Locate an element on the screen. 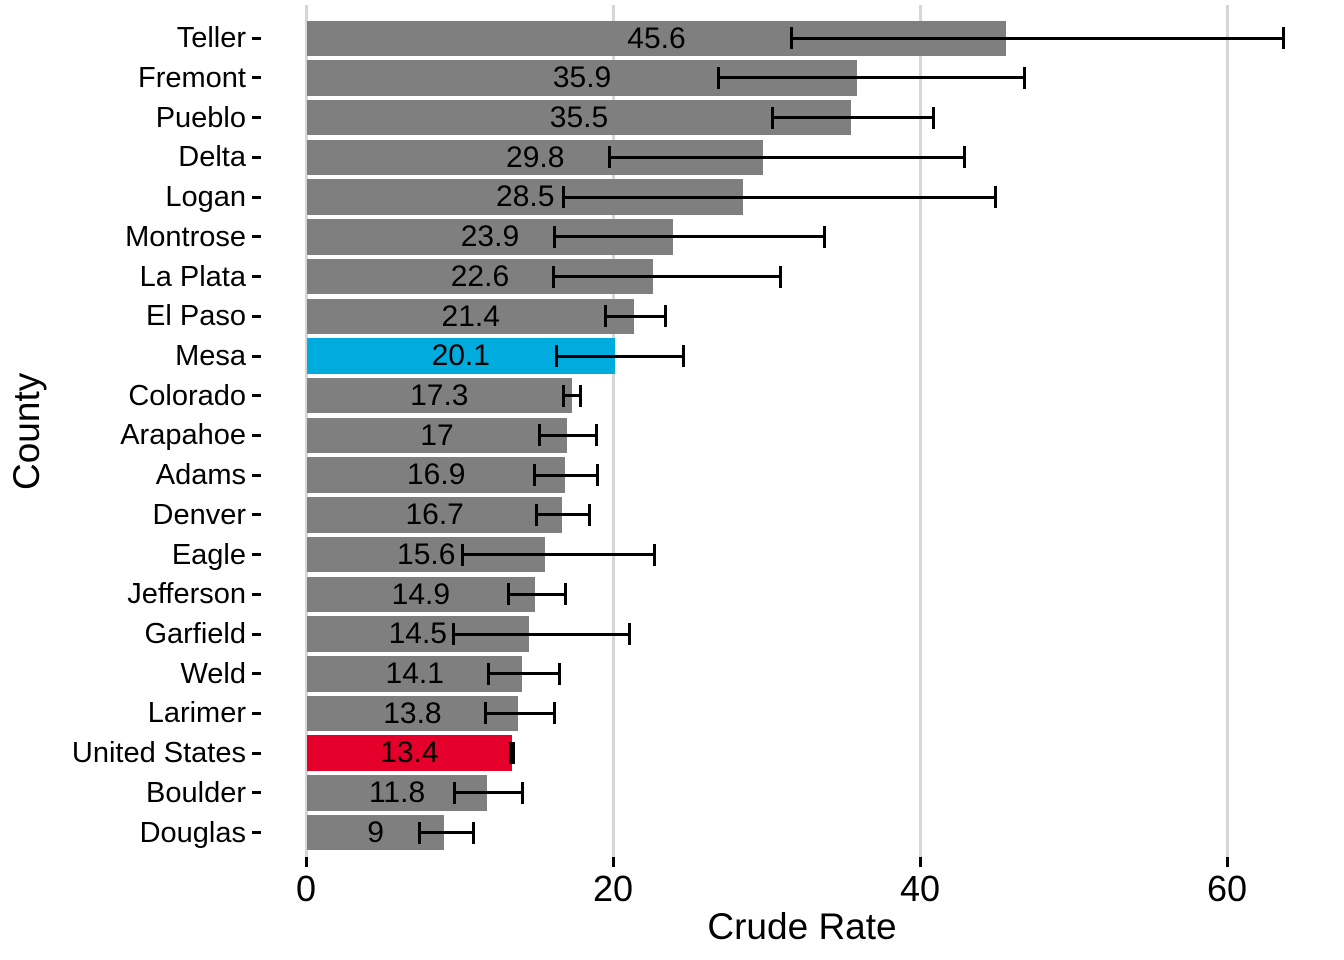 The height and width of the screenshot is (960, 1344). bar-value-label: 17 is located at coordinates (437, 435).